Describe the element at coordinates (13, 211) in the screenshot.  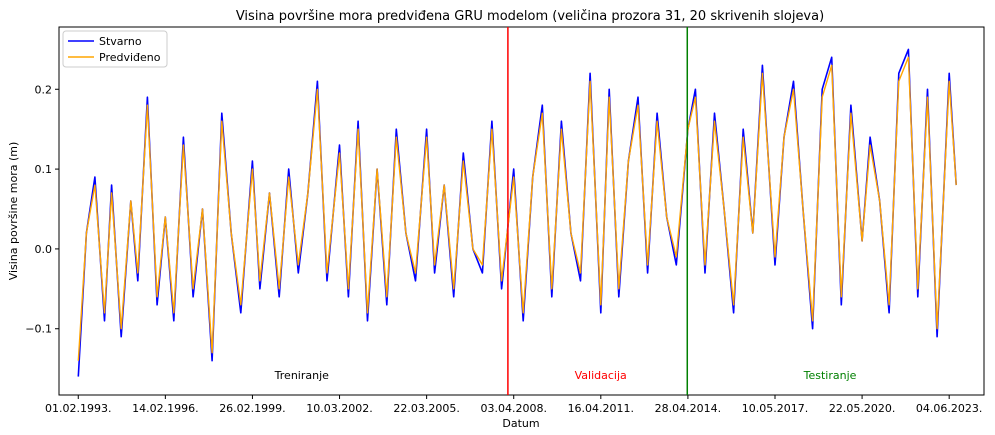
I see `y-axis-label: Visina površine mora (m)` at that location.